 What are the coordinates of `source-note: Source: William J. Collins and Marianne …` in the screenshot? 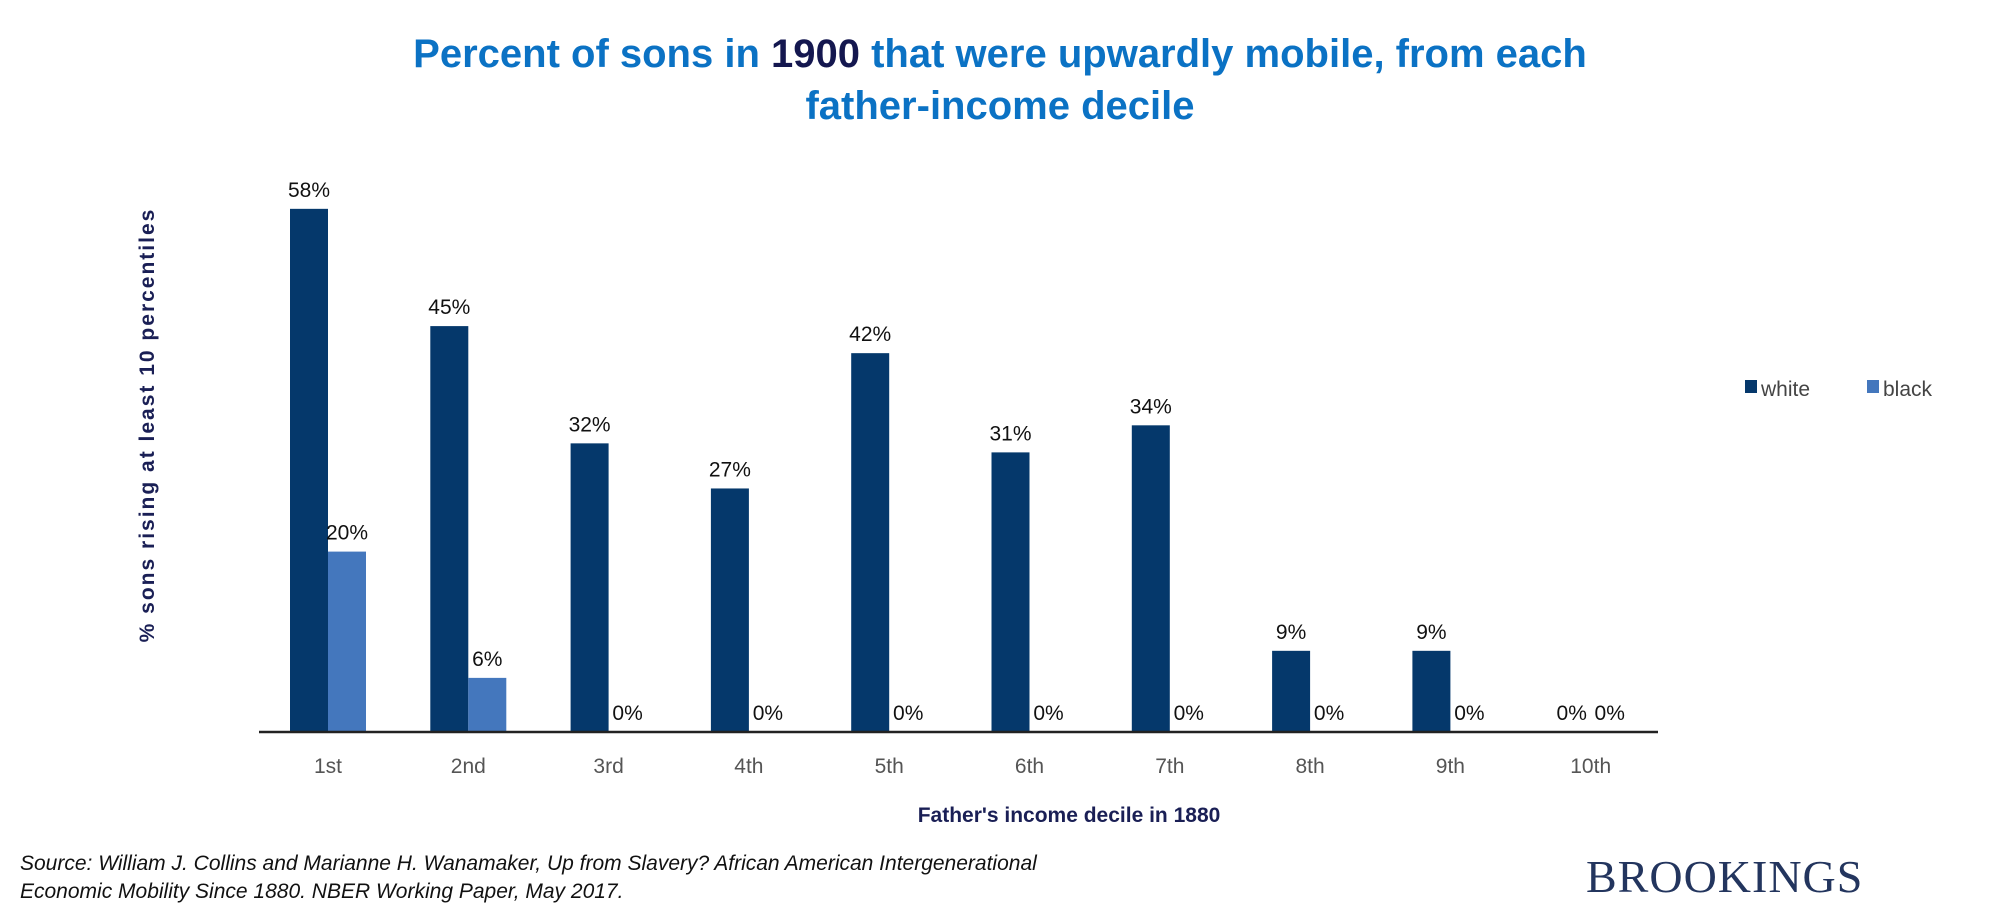 It's located at (528, 878).